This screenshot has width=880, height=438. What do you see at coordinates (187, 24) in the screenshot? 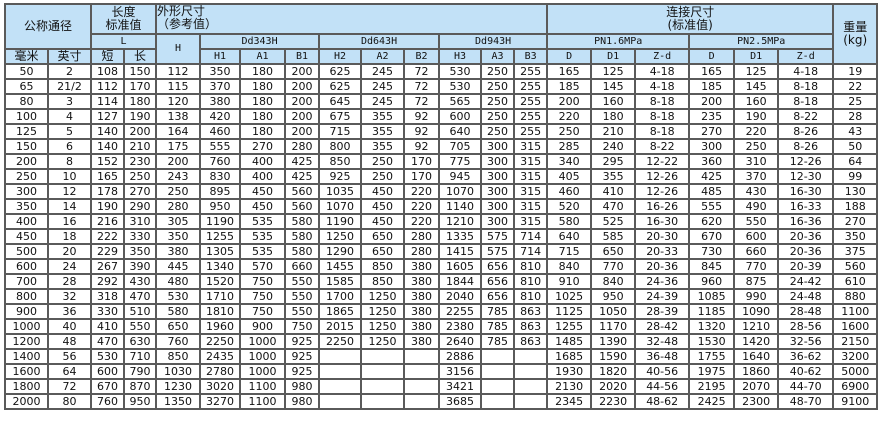
I see `ref-value-label: （参考值）` at bounding box center [187, 24].